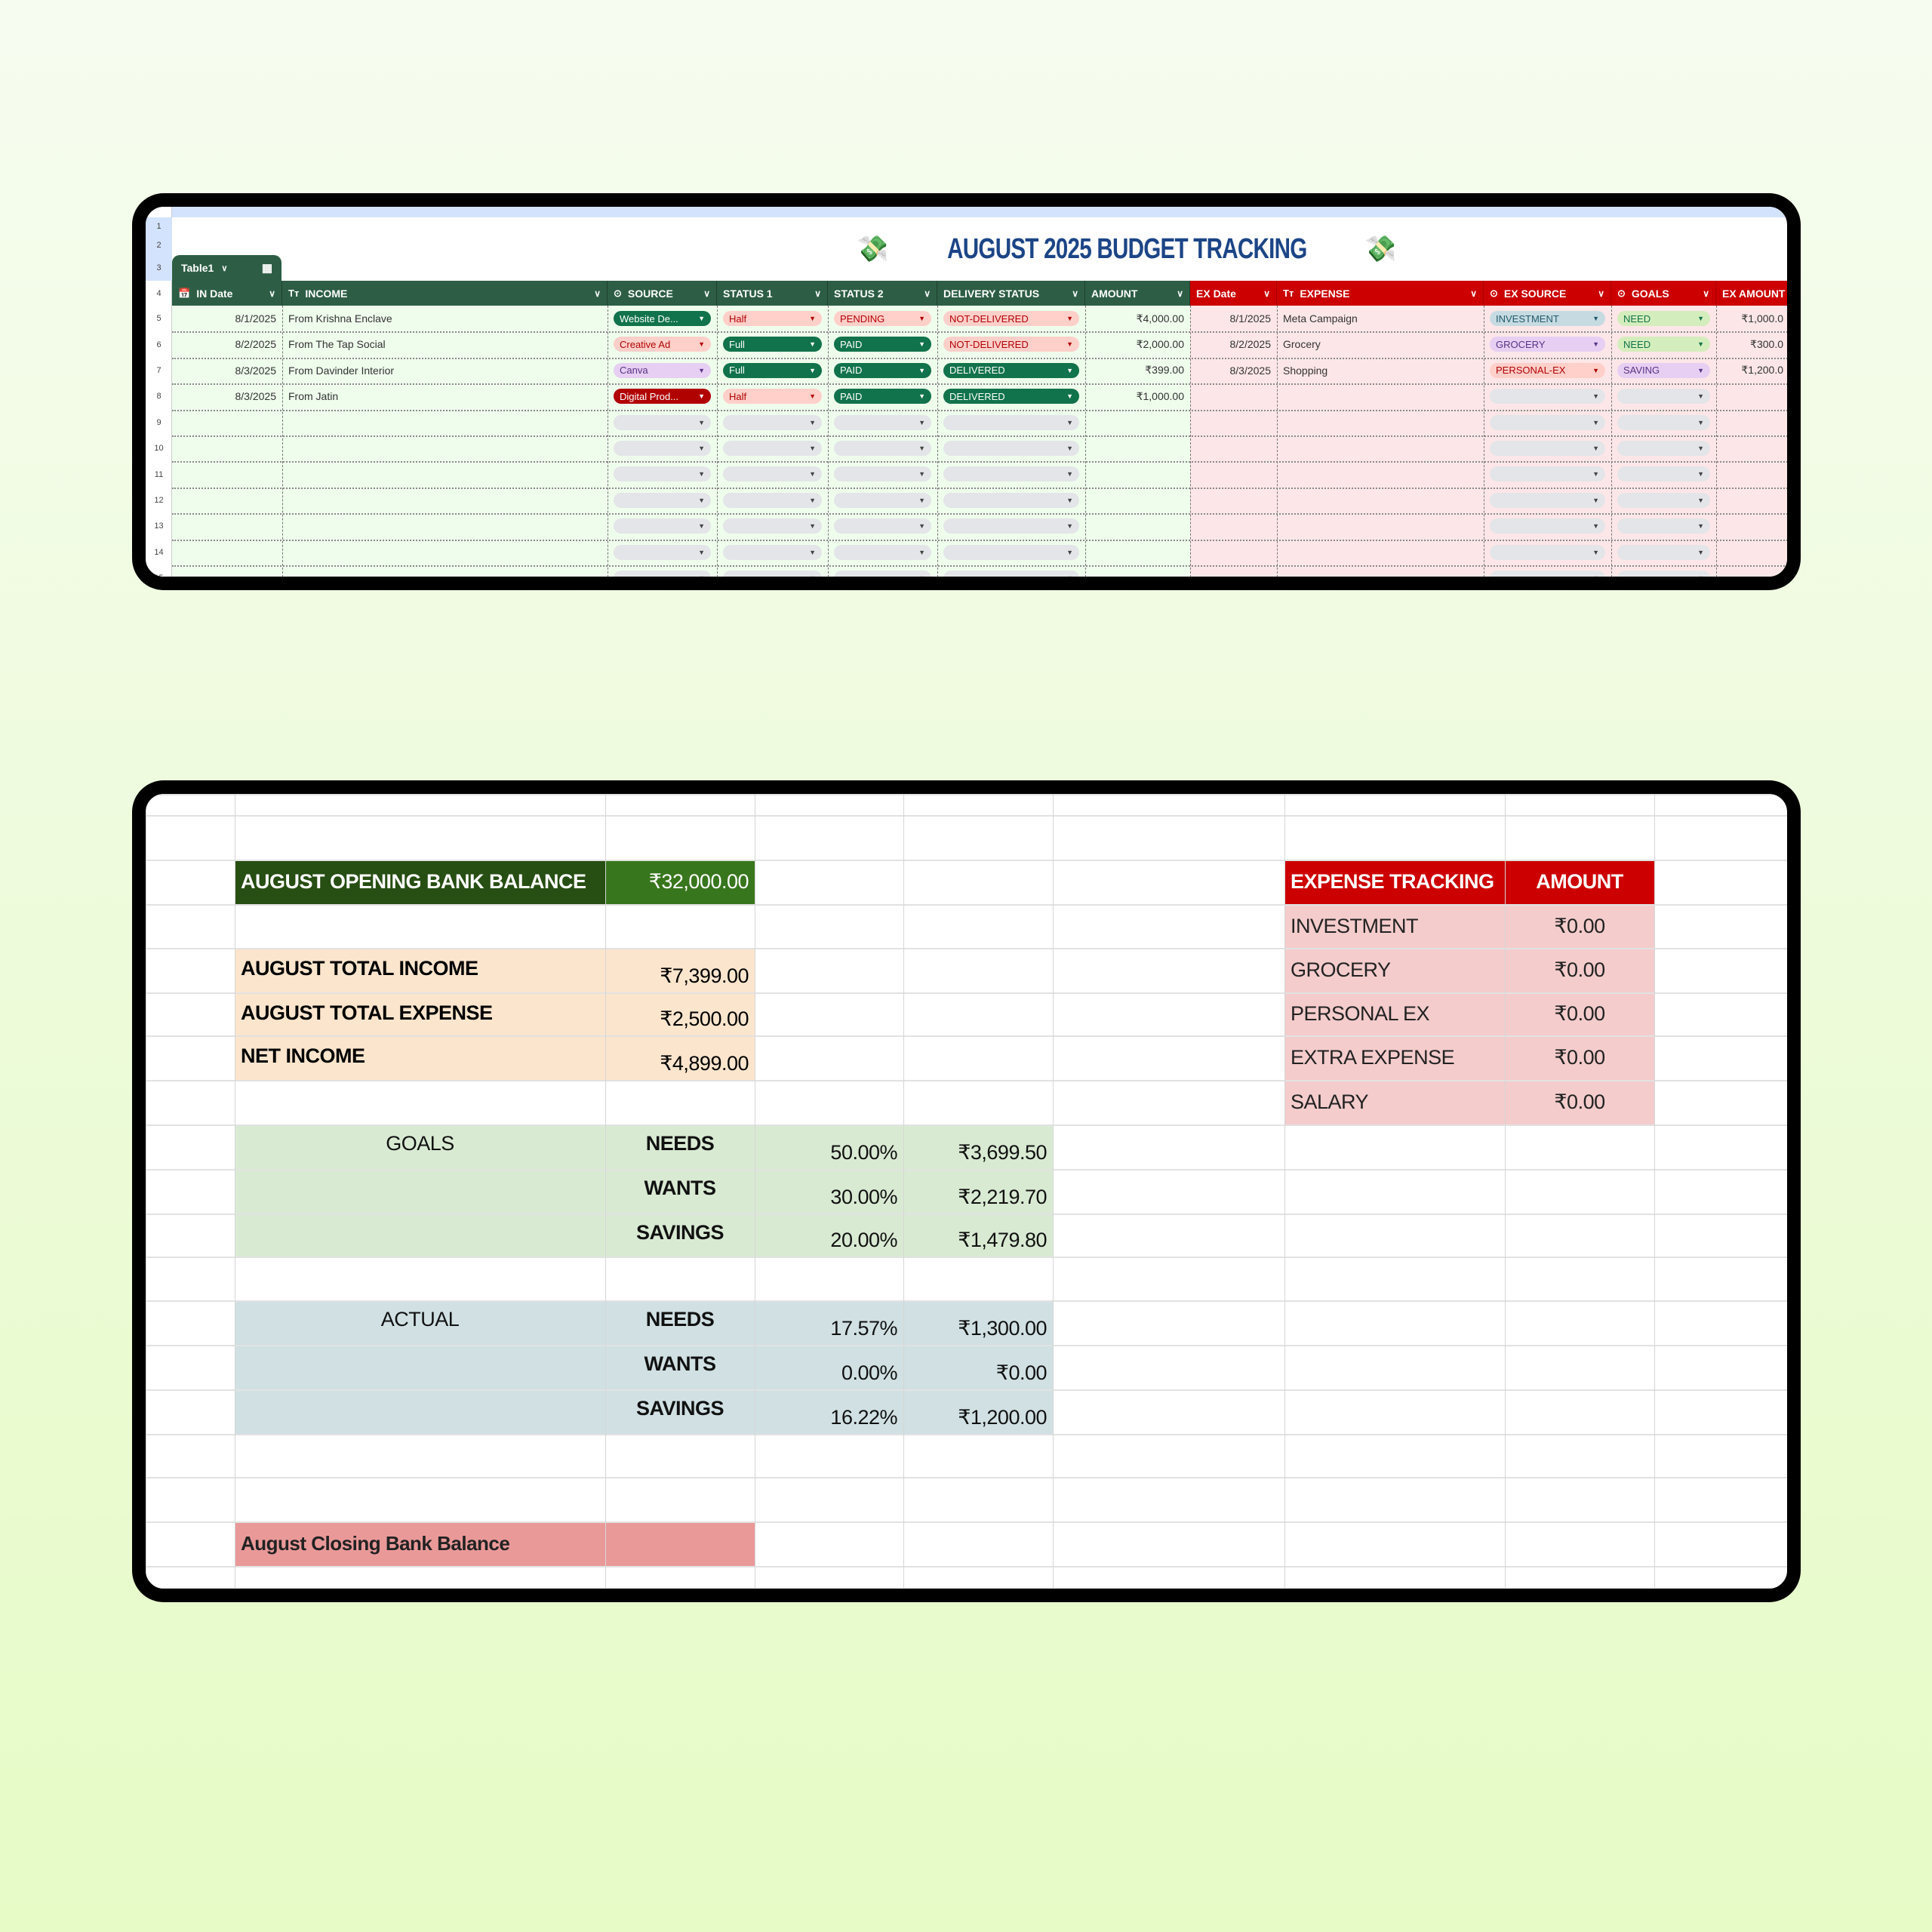 The width and height of the screenshot is (1932, 1932). What do you see at coordinates (1341, 969) in the screenshot?
I see `expense-category-label: GROCERY` at bounding box center [1341, 969].